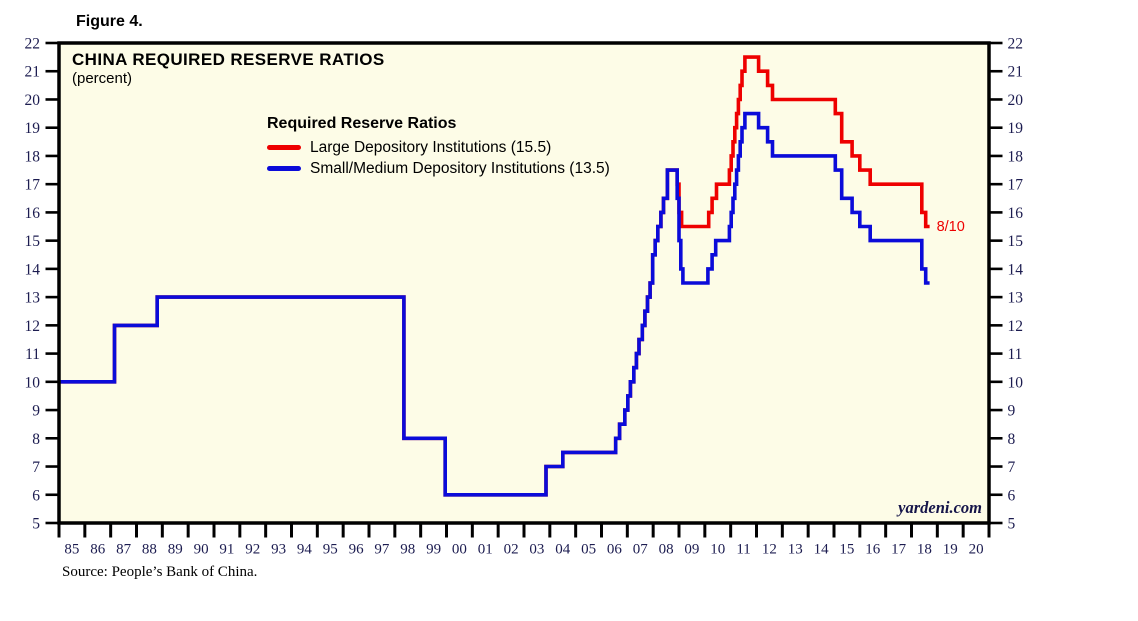 The width and height of the screenshot is (1138, 621). Describe the element at coordinates (228, 59) in the screenshot. I see `chart-title: CHINA REQUIRED RESERVE RATIOS` at that location.